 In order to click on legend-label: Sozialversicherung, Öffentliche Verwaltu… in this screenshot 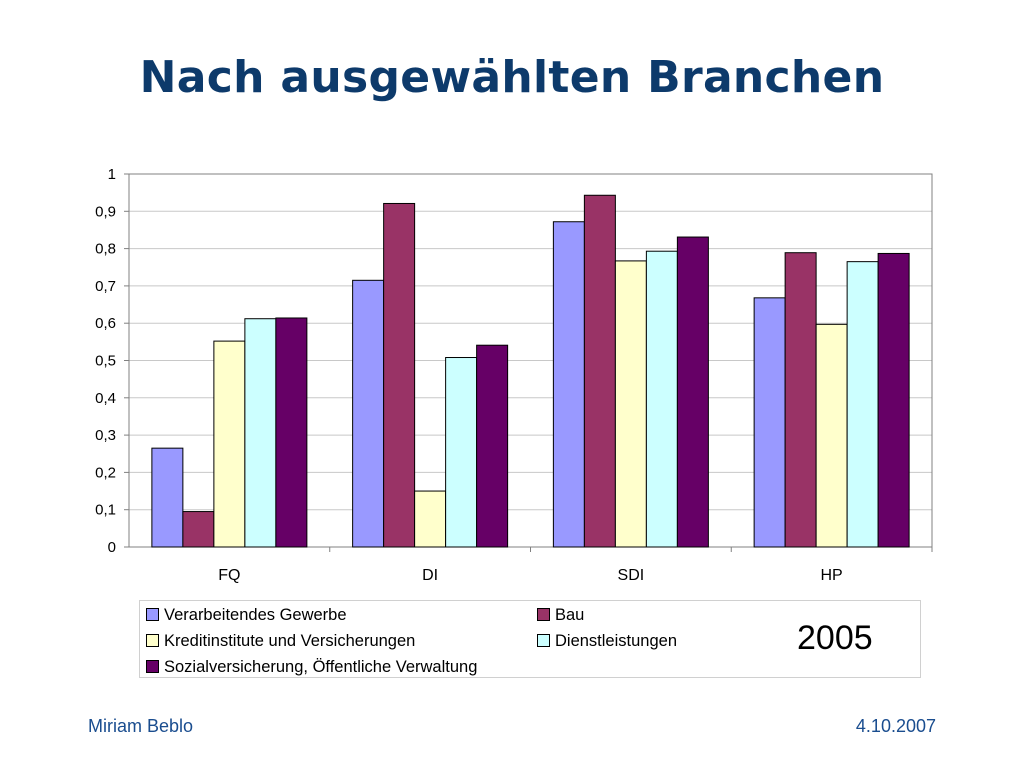, I will do `click(321, 667)`.